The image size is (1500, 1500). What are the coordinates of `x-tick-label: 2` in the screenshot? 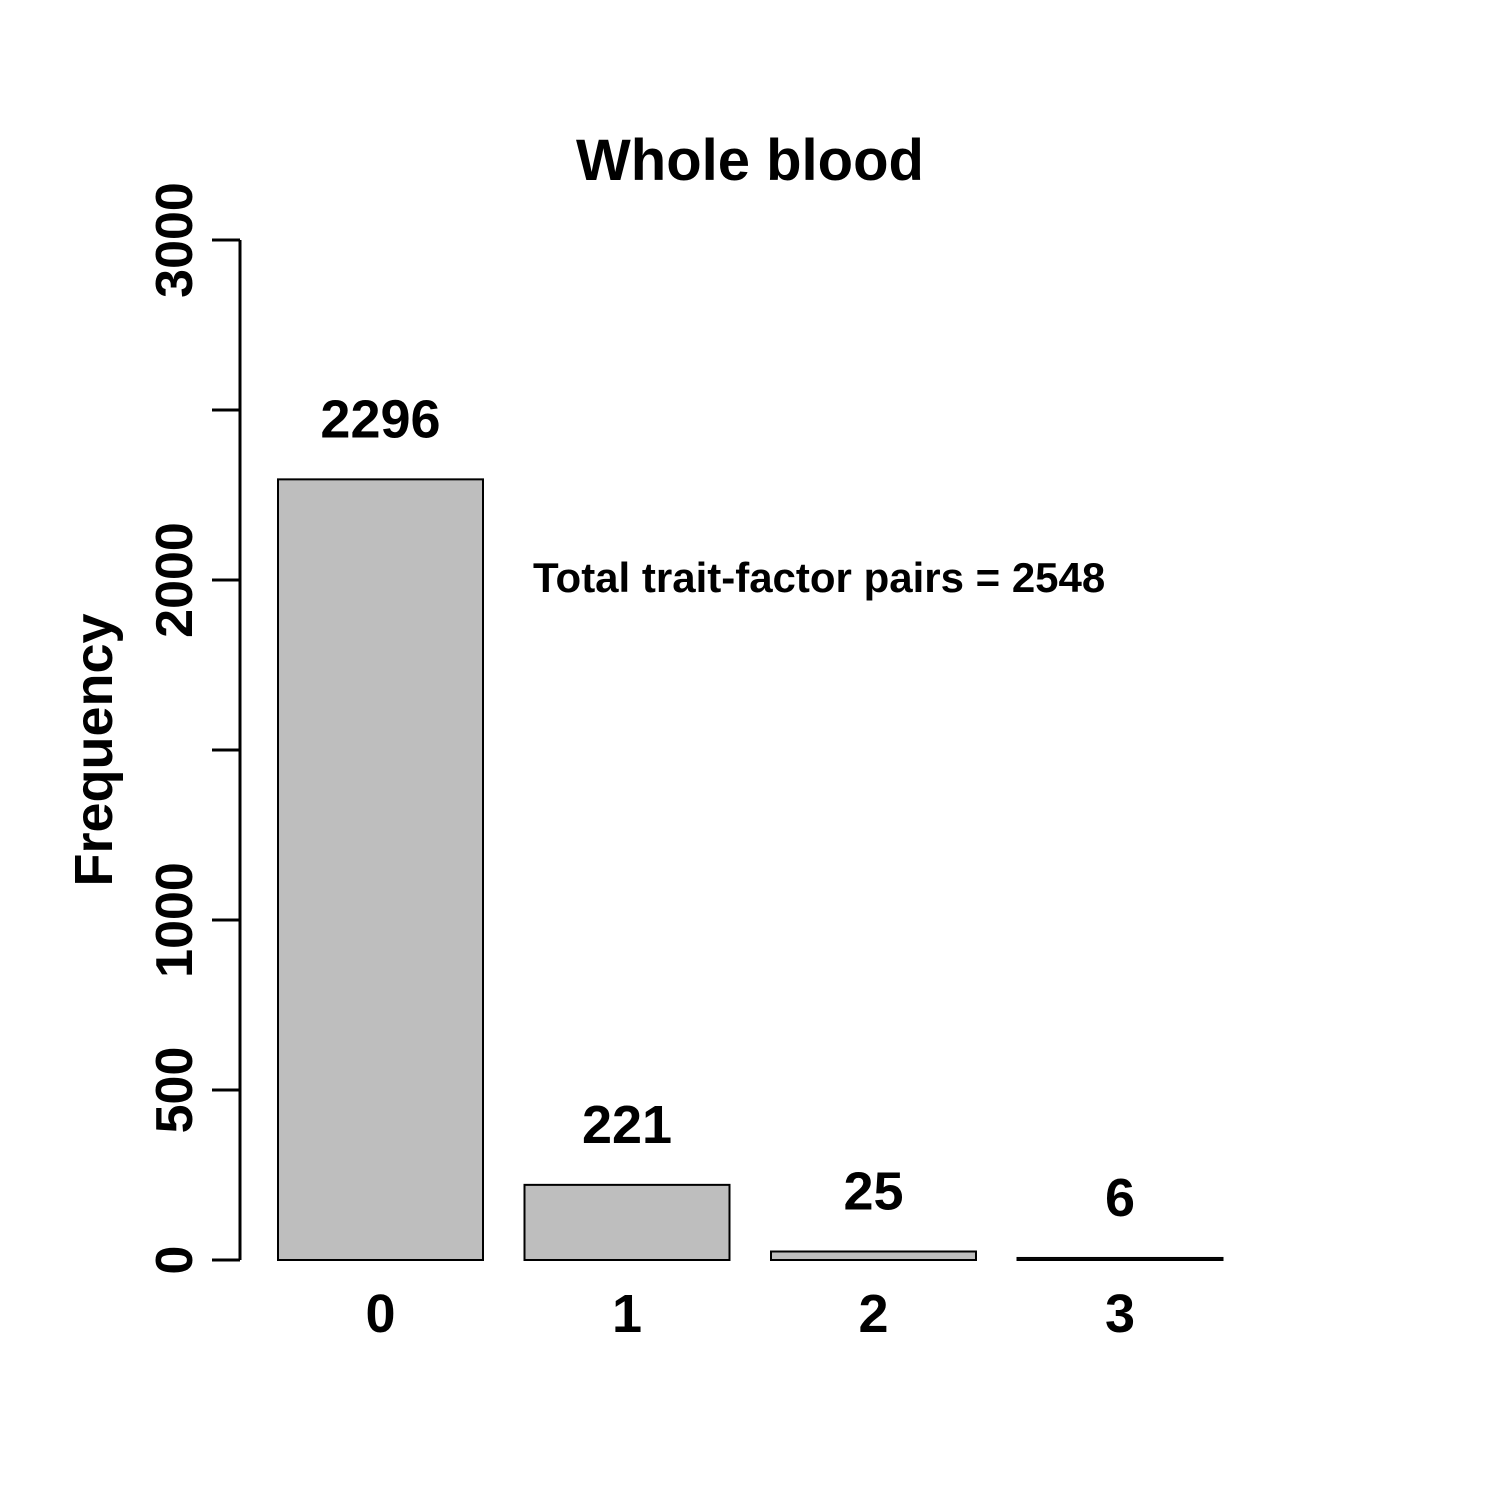 It's located at (873, 1314).